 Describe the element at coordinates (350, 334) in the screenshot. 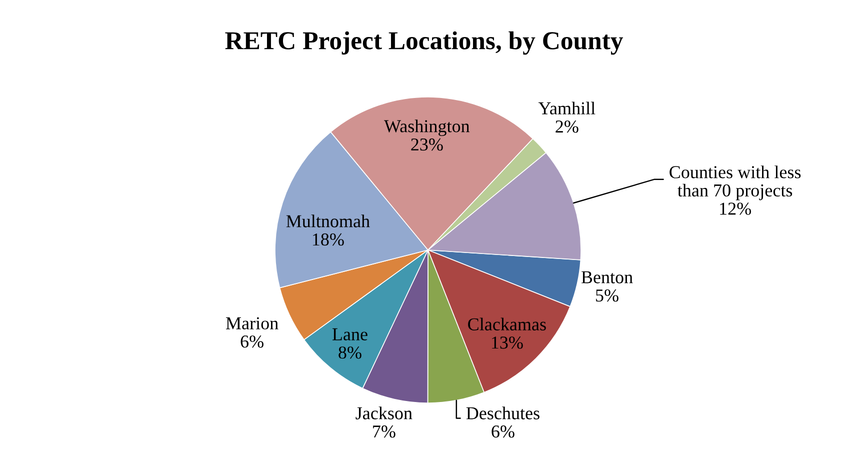

I see `slice-label: Lane` at that location.